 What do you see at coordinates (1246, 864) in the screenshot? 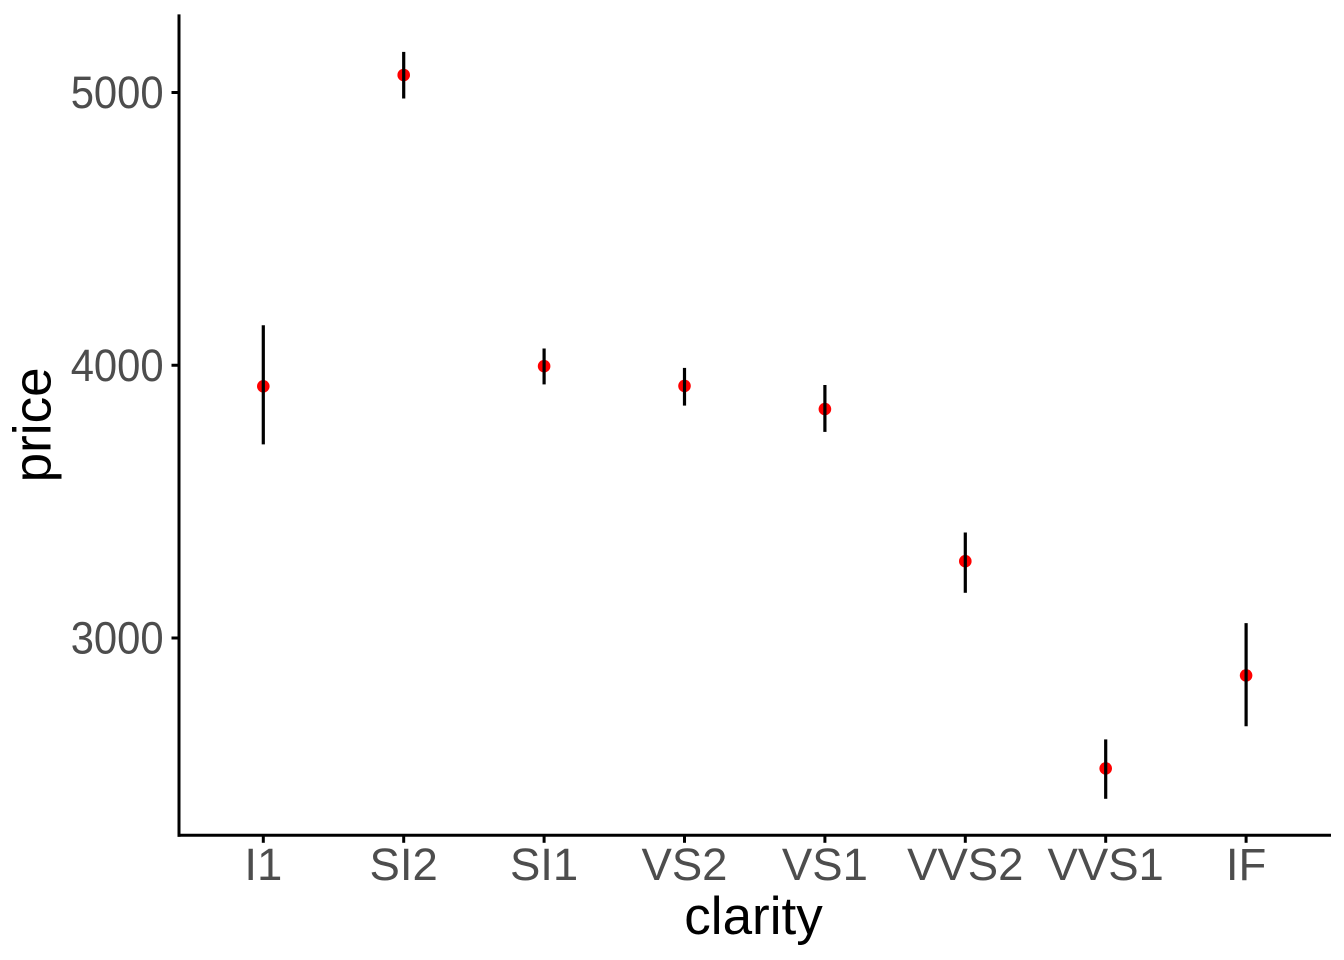
I see `svg-text: IF` at bounding box center [1246, 864].